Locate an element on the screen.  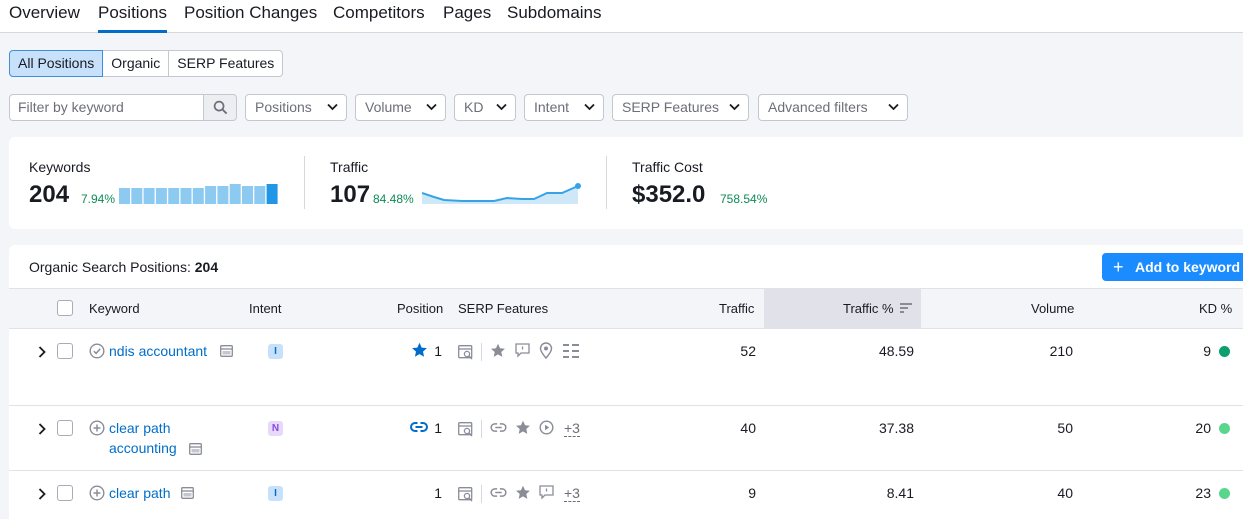
keywords-value: 204 is located at coordinates (49, 194).